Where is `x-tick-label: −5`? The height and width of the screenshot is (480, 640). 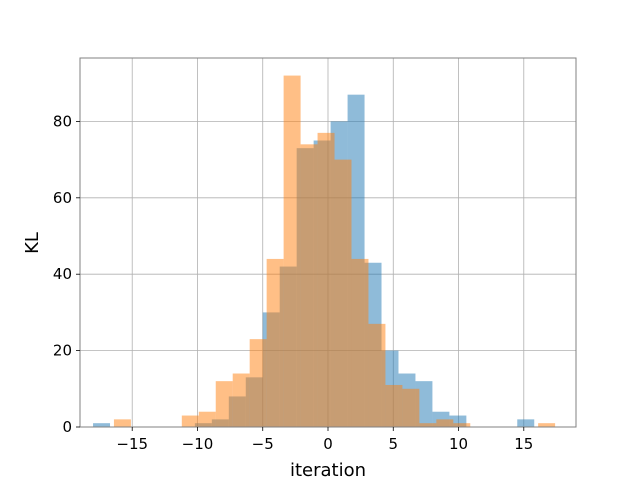
x-tick-label: −5 is located at coordinates (263, 444).